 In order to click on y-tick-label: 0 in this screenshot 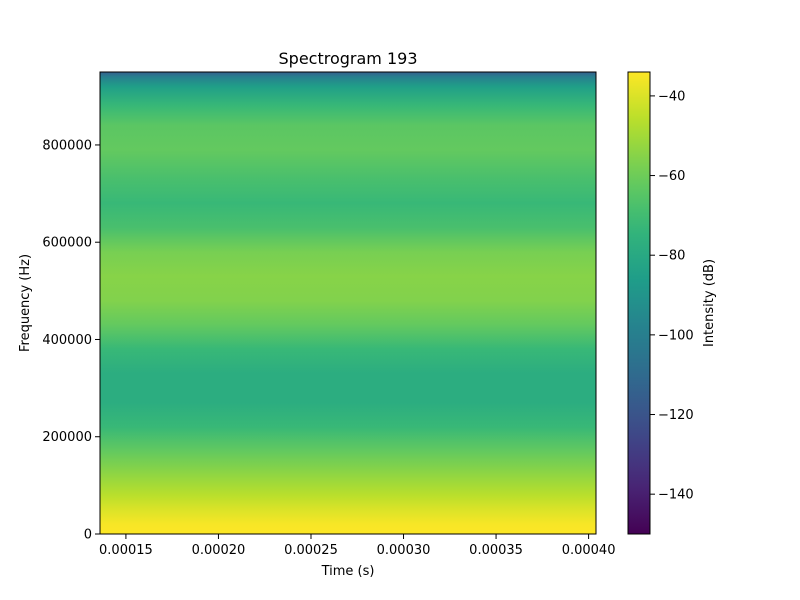, I will do `click(88, 535)`.